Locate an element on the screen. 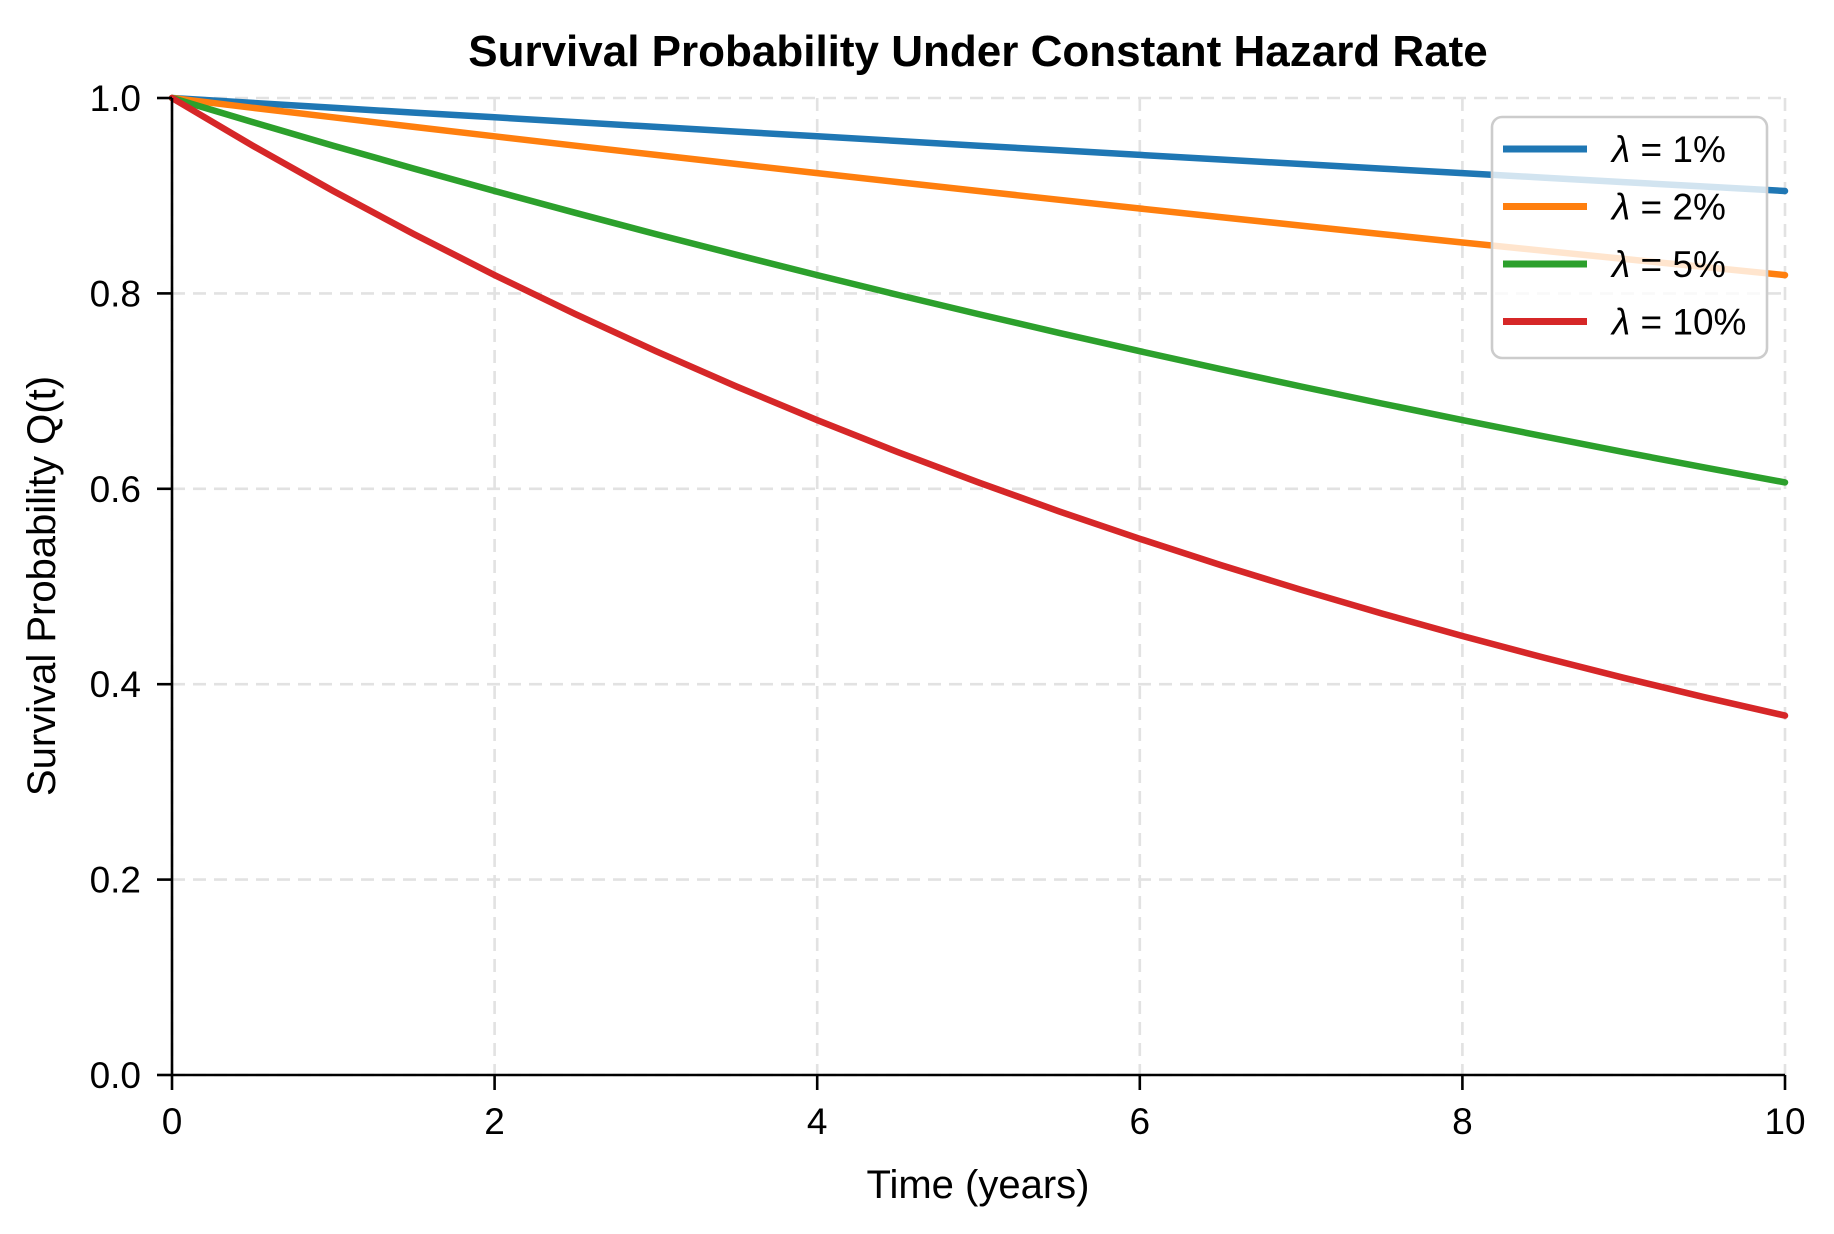 This screenshot has width=1834, height=1234. x-tick-label: 2 is located at coordinates (494, 1121).